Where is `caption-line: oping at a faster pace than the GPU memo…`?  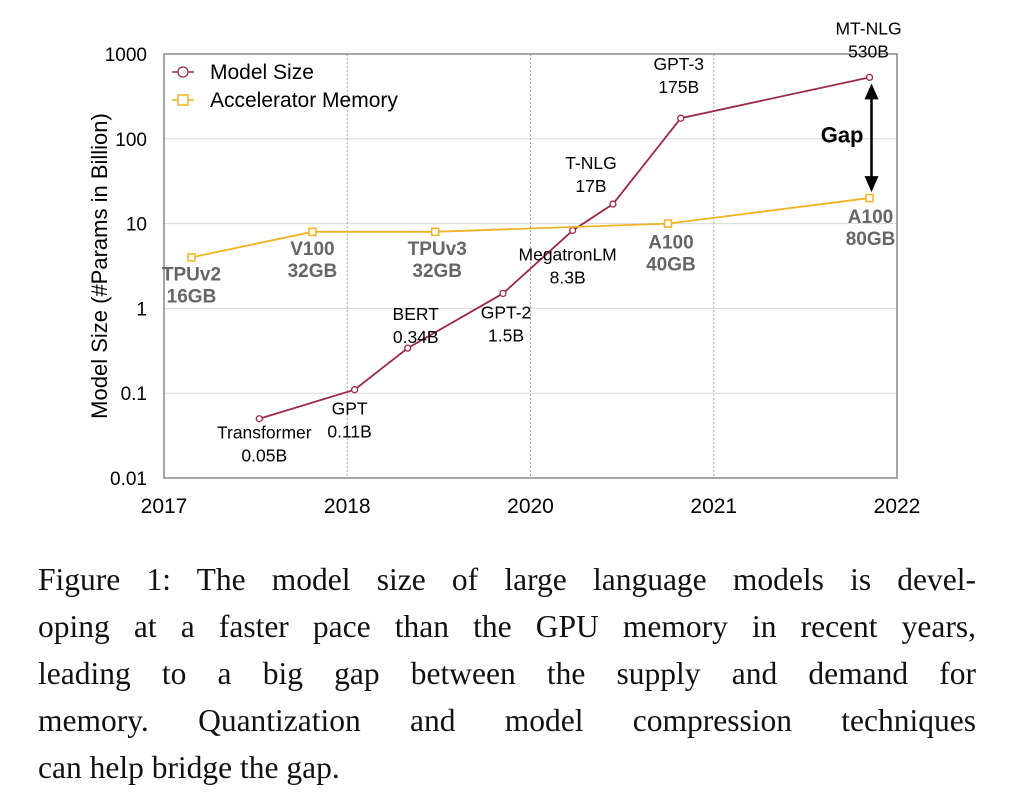
caption-line: oping at a faster pace than the GPU memo… is located at coordinates (507, 626).